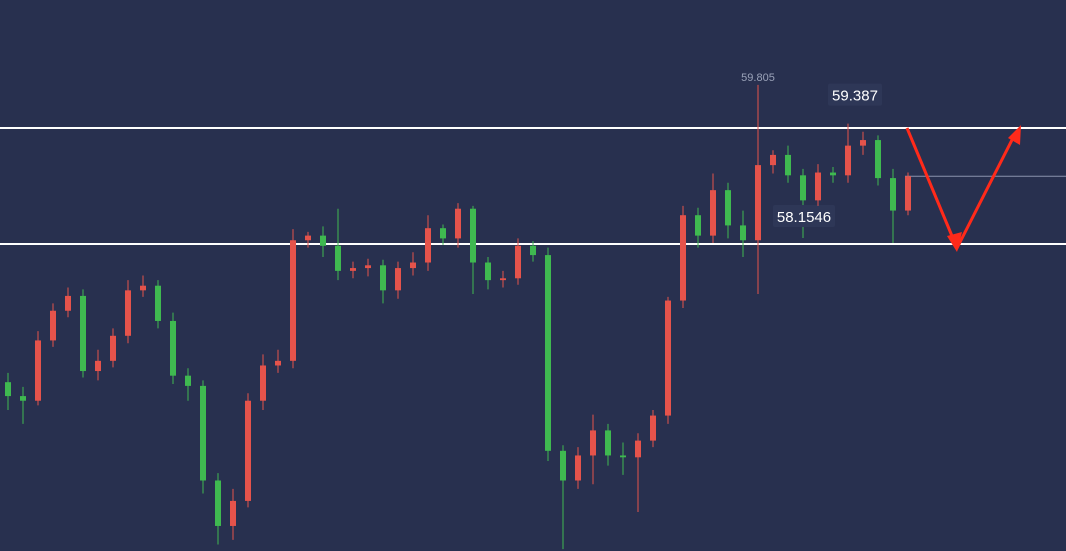 This screenshot has height=551, width=1066. I want to click on high-label: 59.805, so click(758, 78).